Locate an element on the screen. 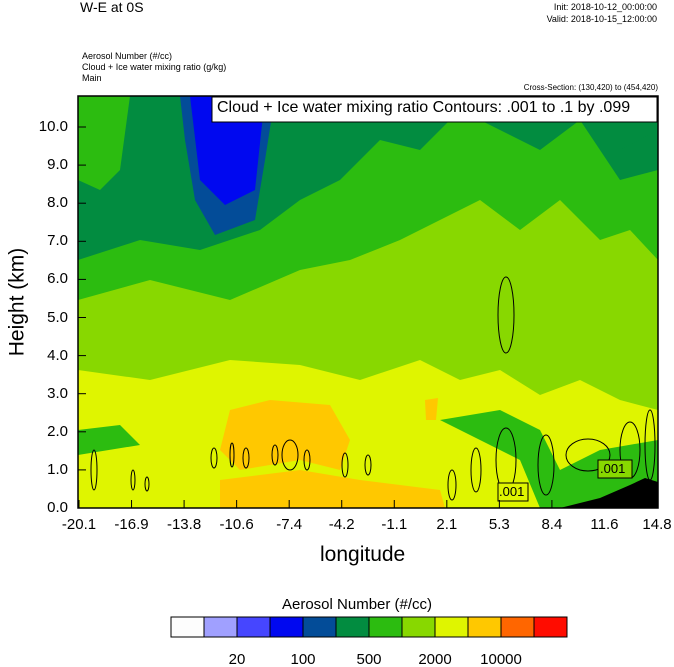  colorbar-label: 2000 is located at coordinates (435, 659).